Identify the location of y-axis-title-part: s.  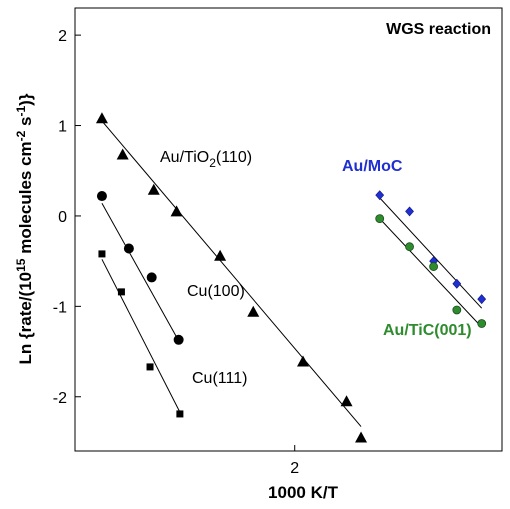
(25, 123).